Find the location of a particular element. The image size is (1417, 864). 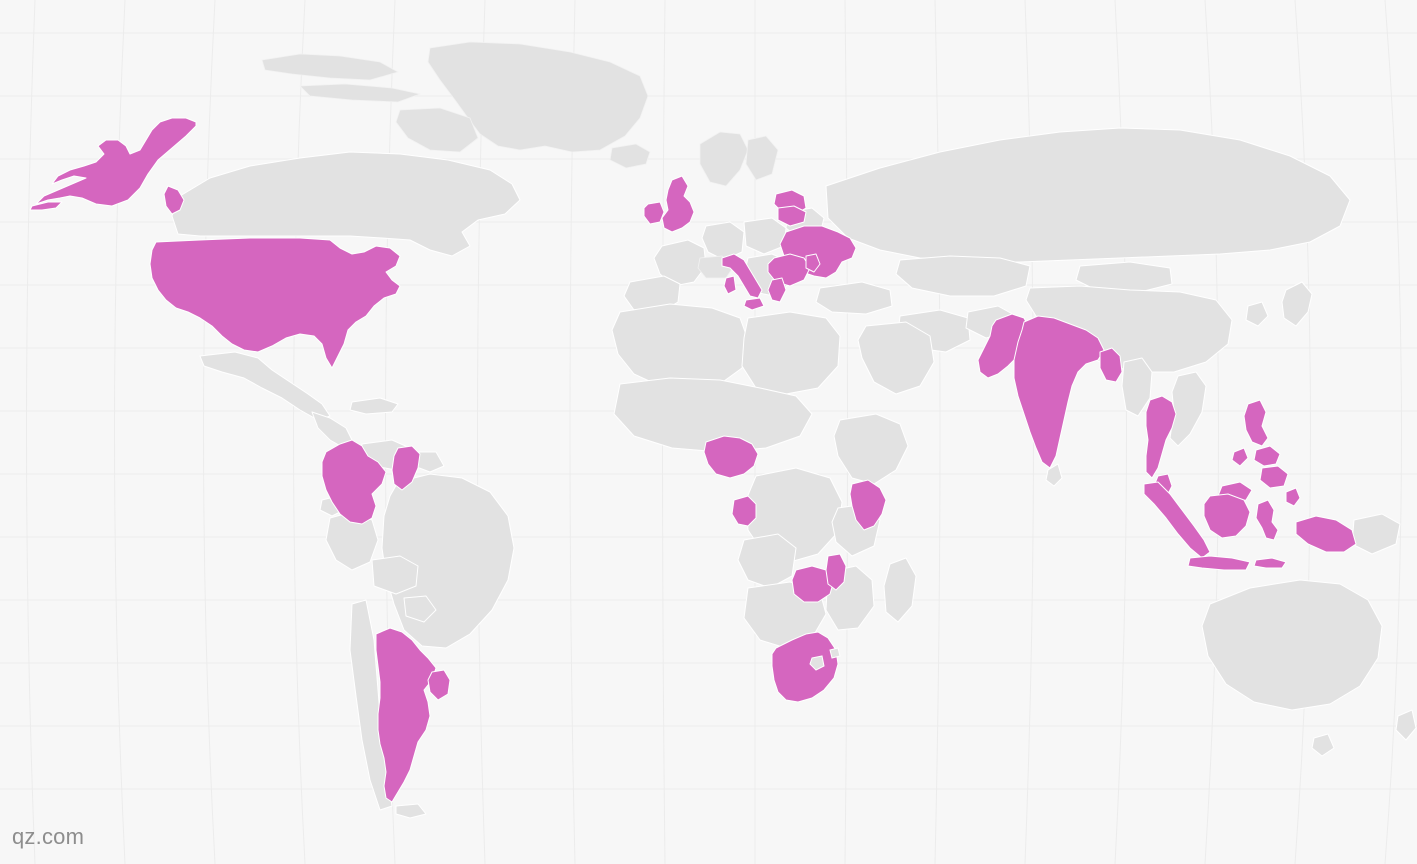

highlight-indonesia-lesser-sunda is located at coordinates (1270, 563).